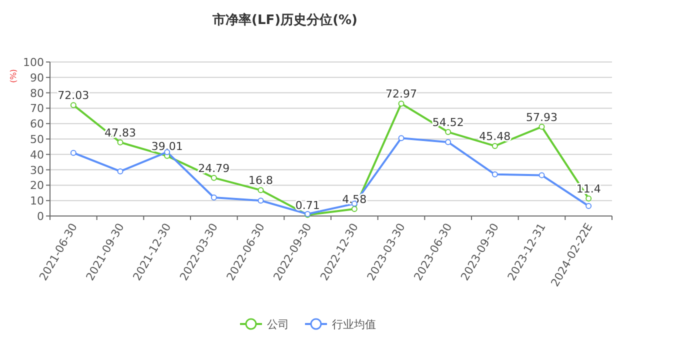 This screenshot has width=687, height=360. What do you see at coordinates (167, 146) in the screenshot?
I see `data-label: 39.01` at bounding box center [167, 146].